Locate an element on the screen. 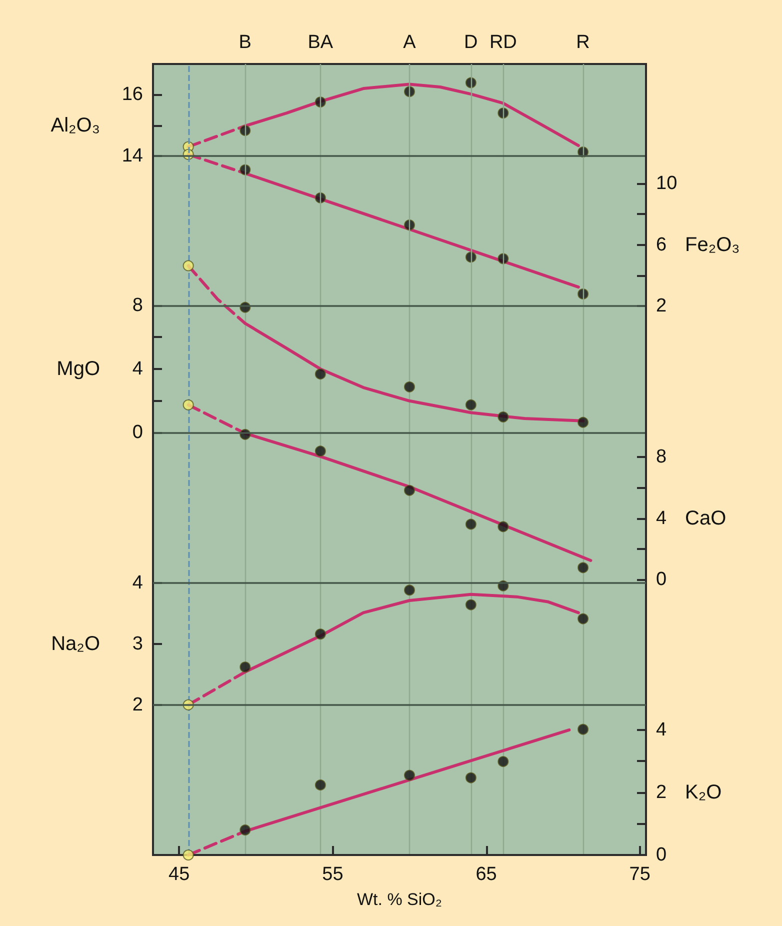 The image size is (782, 926). ref-line-label: BA is located at coordinates (321, 42).